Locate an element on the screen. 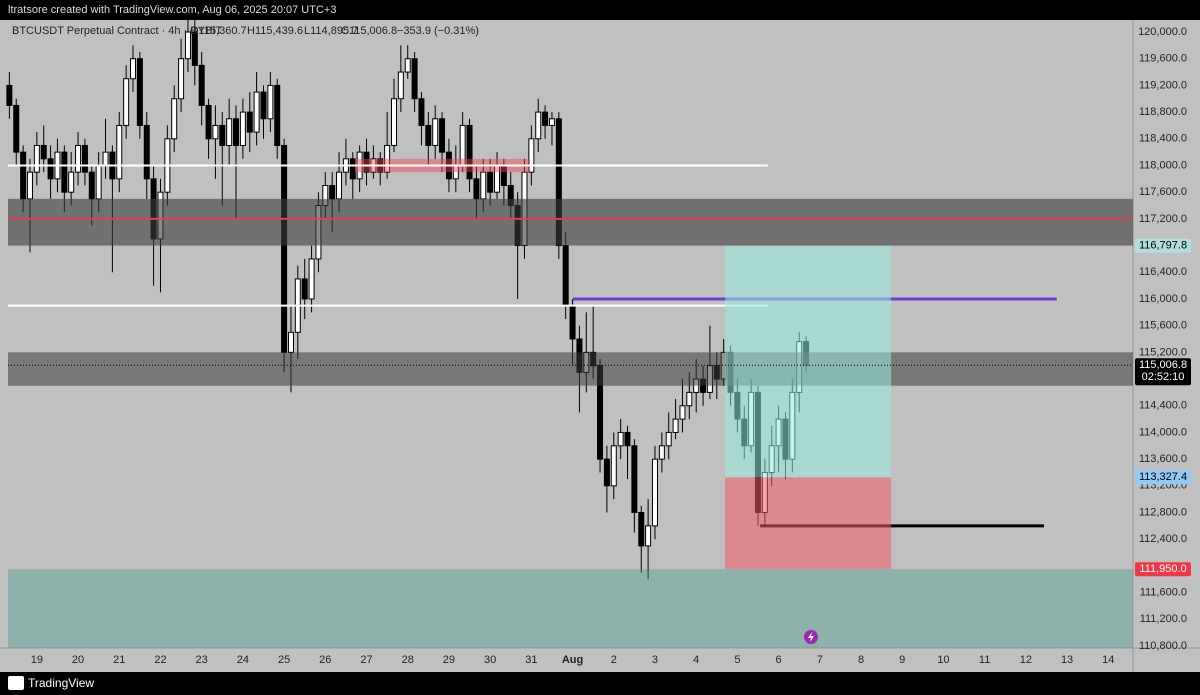  price-badge-label: 116,797.8 is located at coordinates (1163, 246).